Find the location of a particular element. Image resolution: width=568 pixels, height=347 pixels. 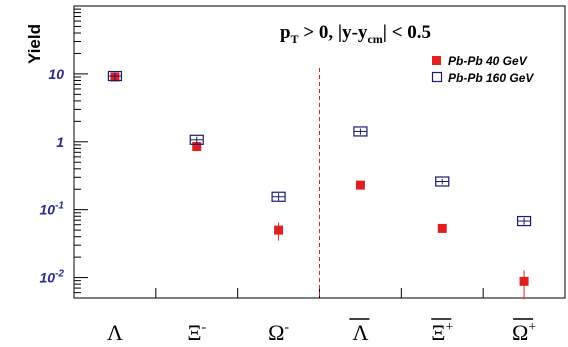

y-tick-label: 10⁻² is located at coordinates (52, 277).